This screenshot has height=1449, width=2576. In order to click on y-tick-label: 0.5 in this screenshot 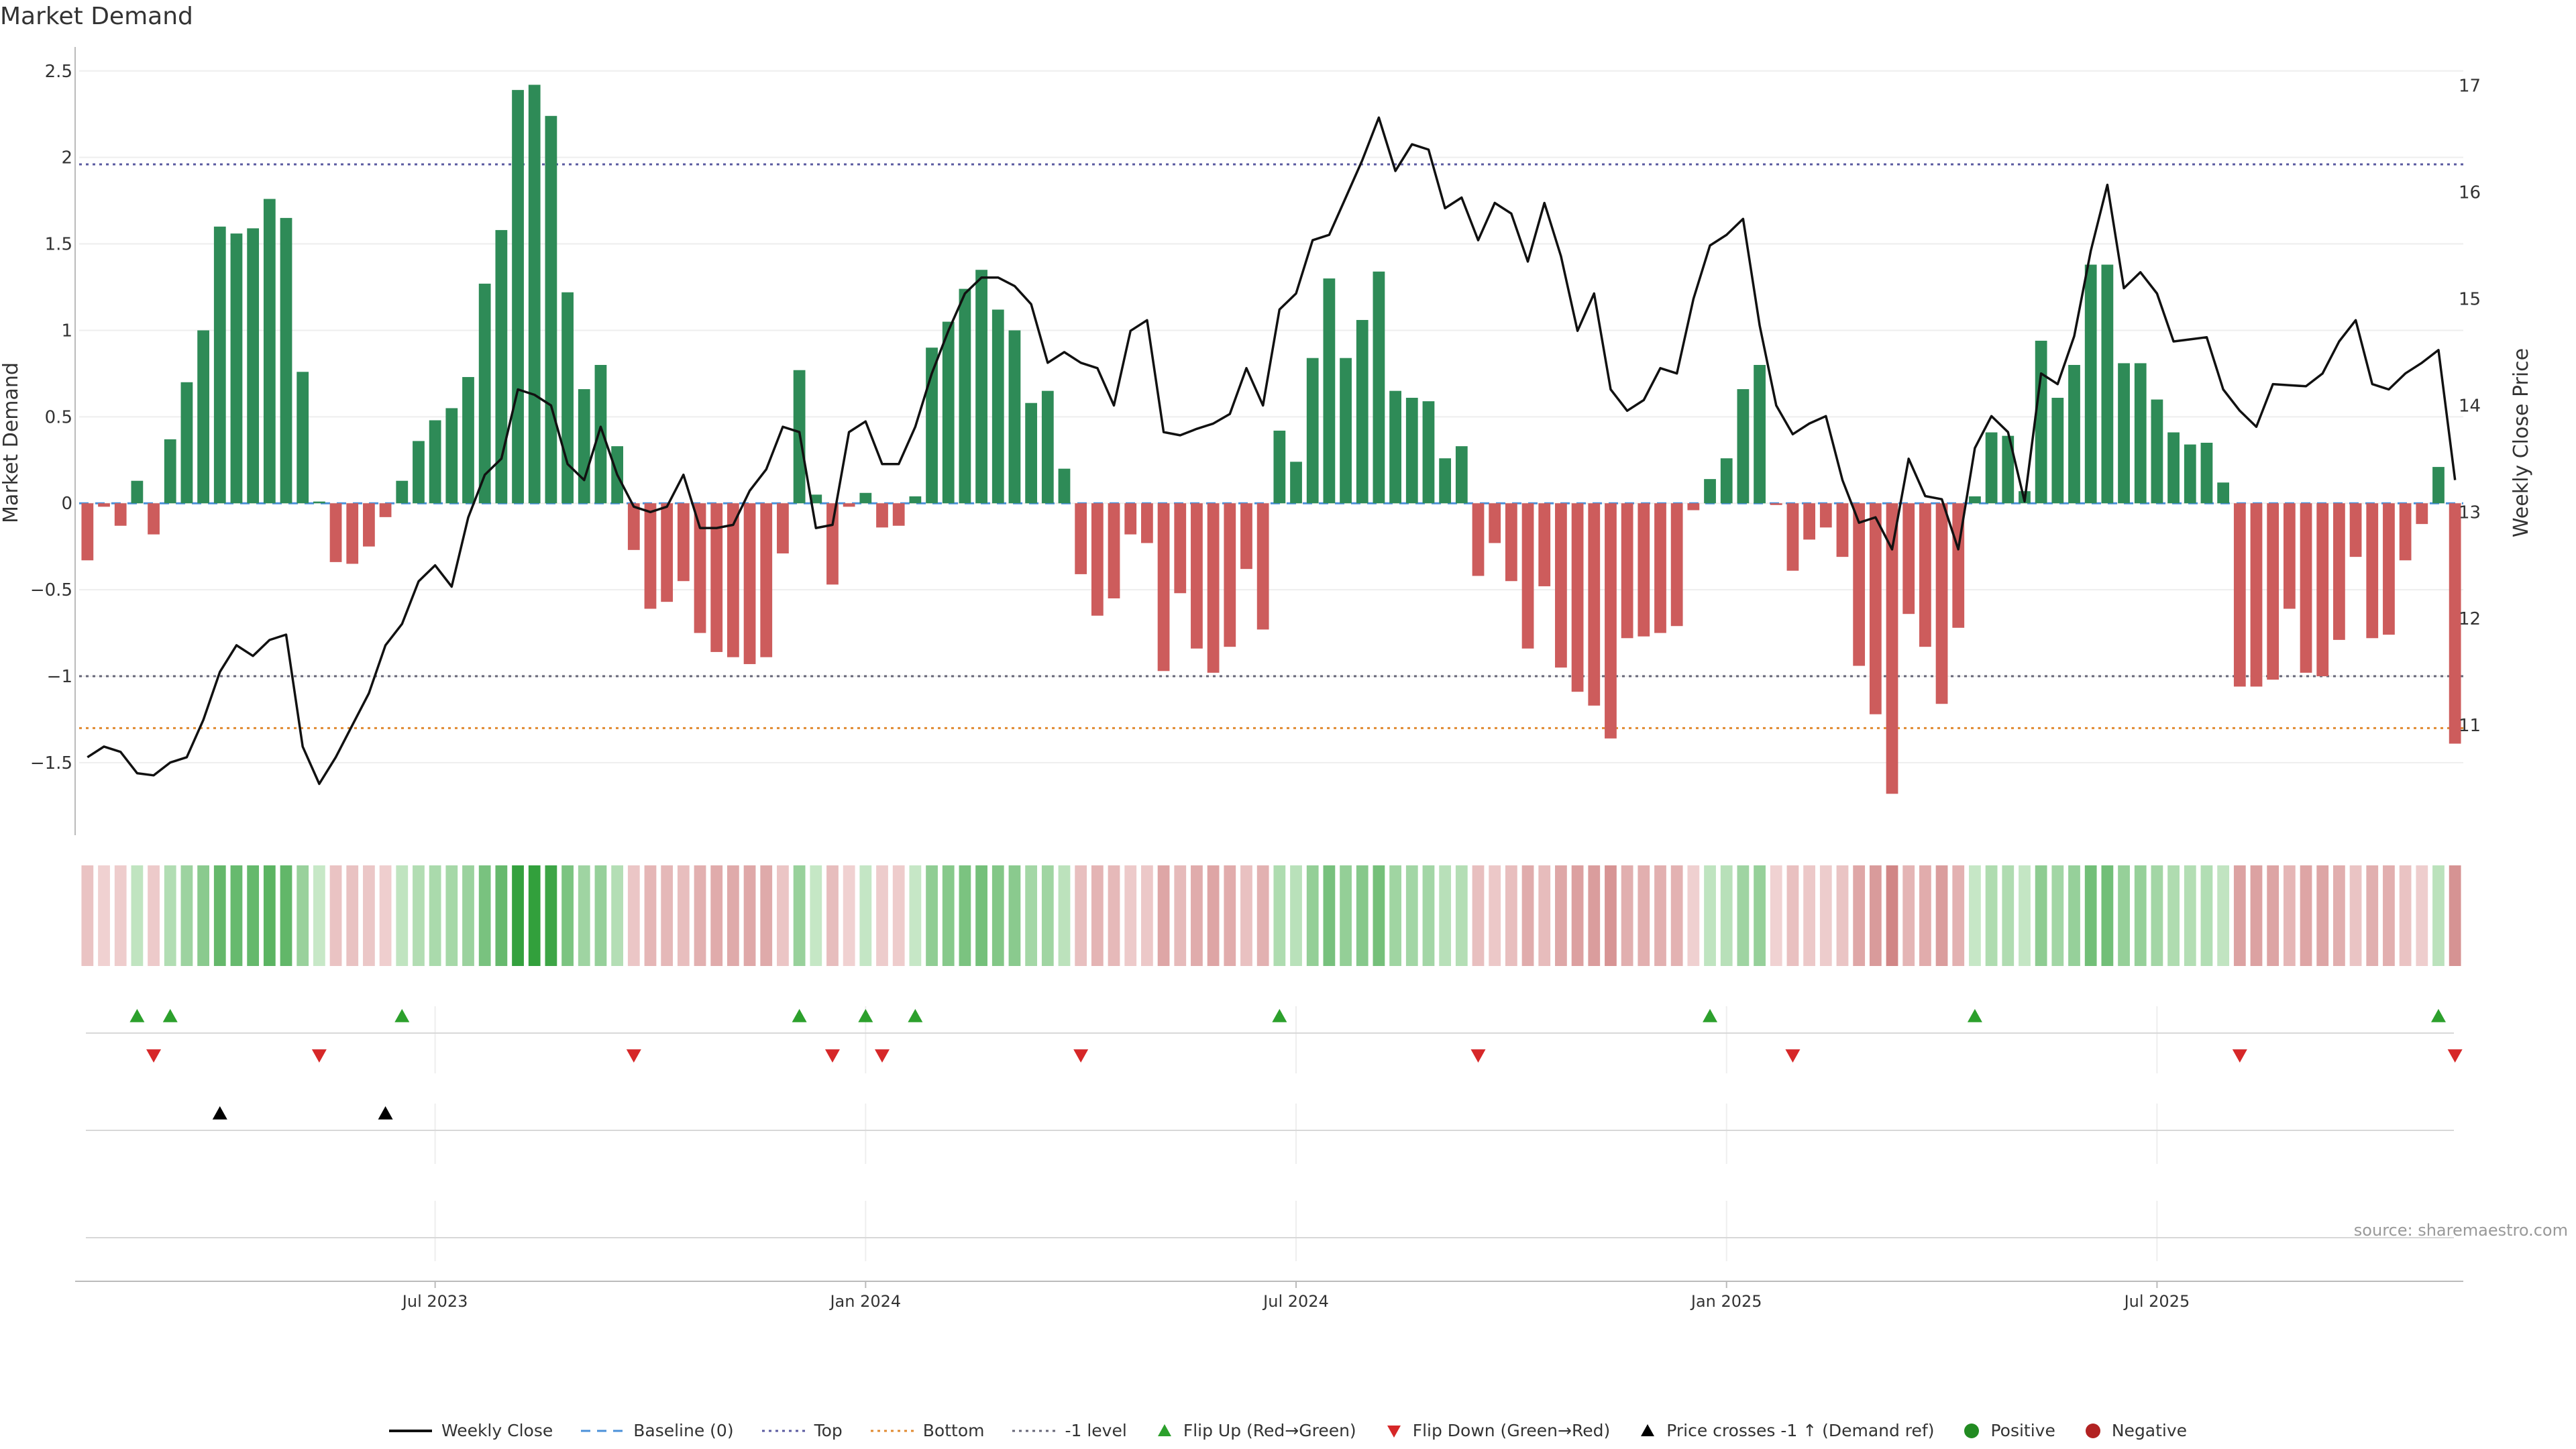, I will do `click(58, 417)`.